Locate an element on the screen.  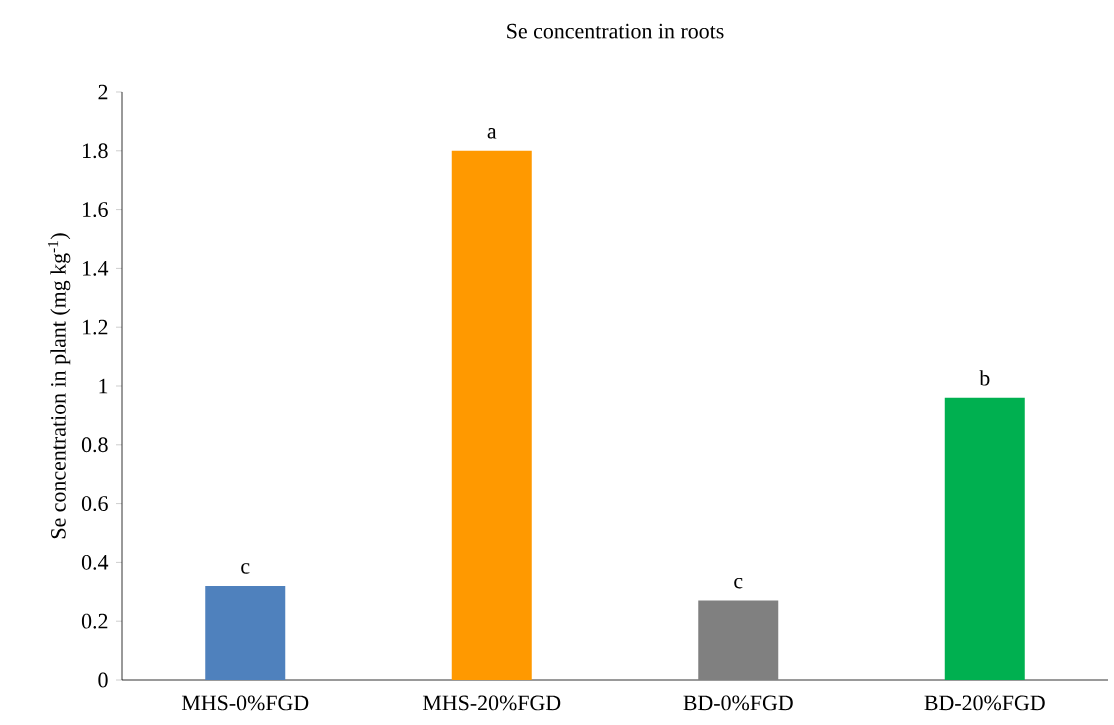
x-tick-label: MHS-20%FGD is located at coordinates (491, 703).